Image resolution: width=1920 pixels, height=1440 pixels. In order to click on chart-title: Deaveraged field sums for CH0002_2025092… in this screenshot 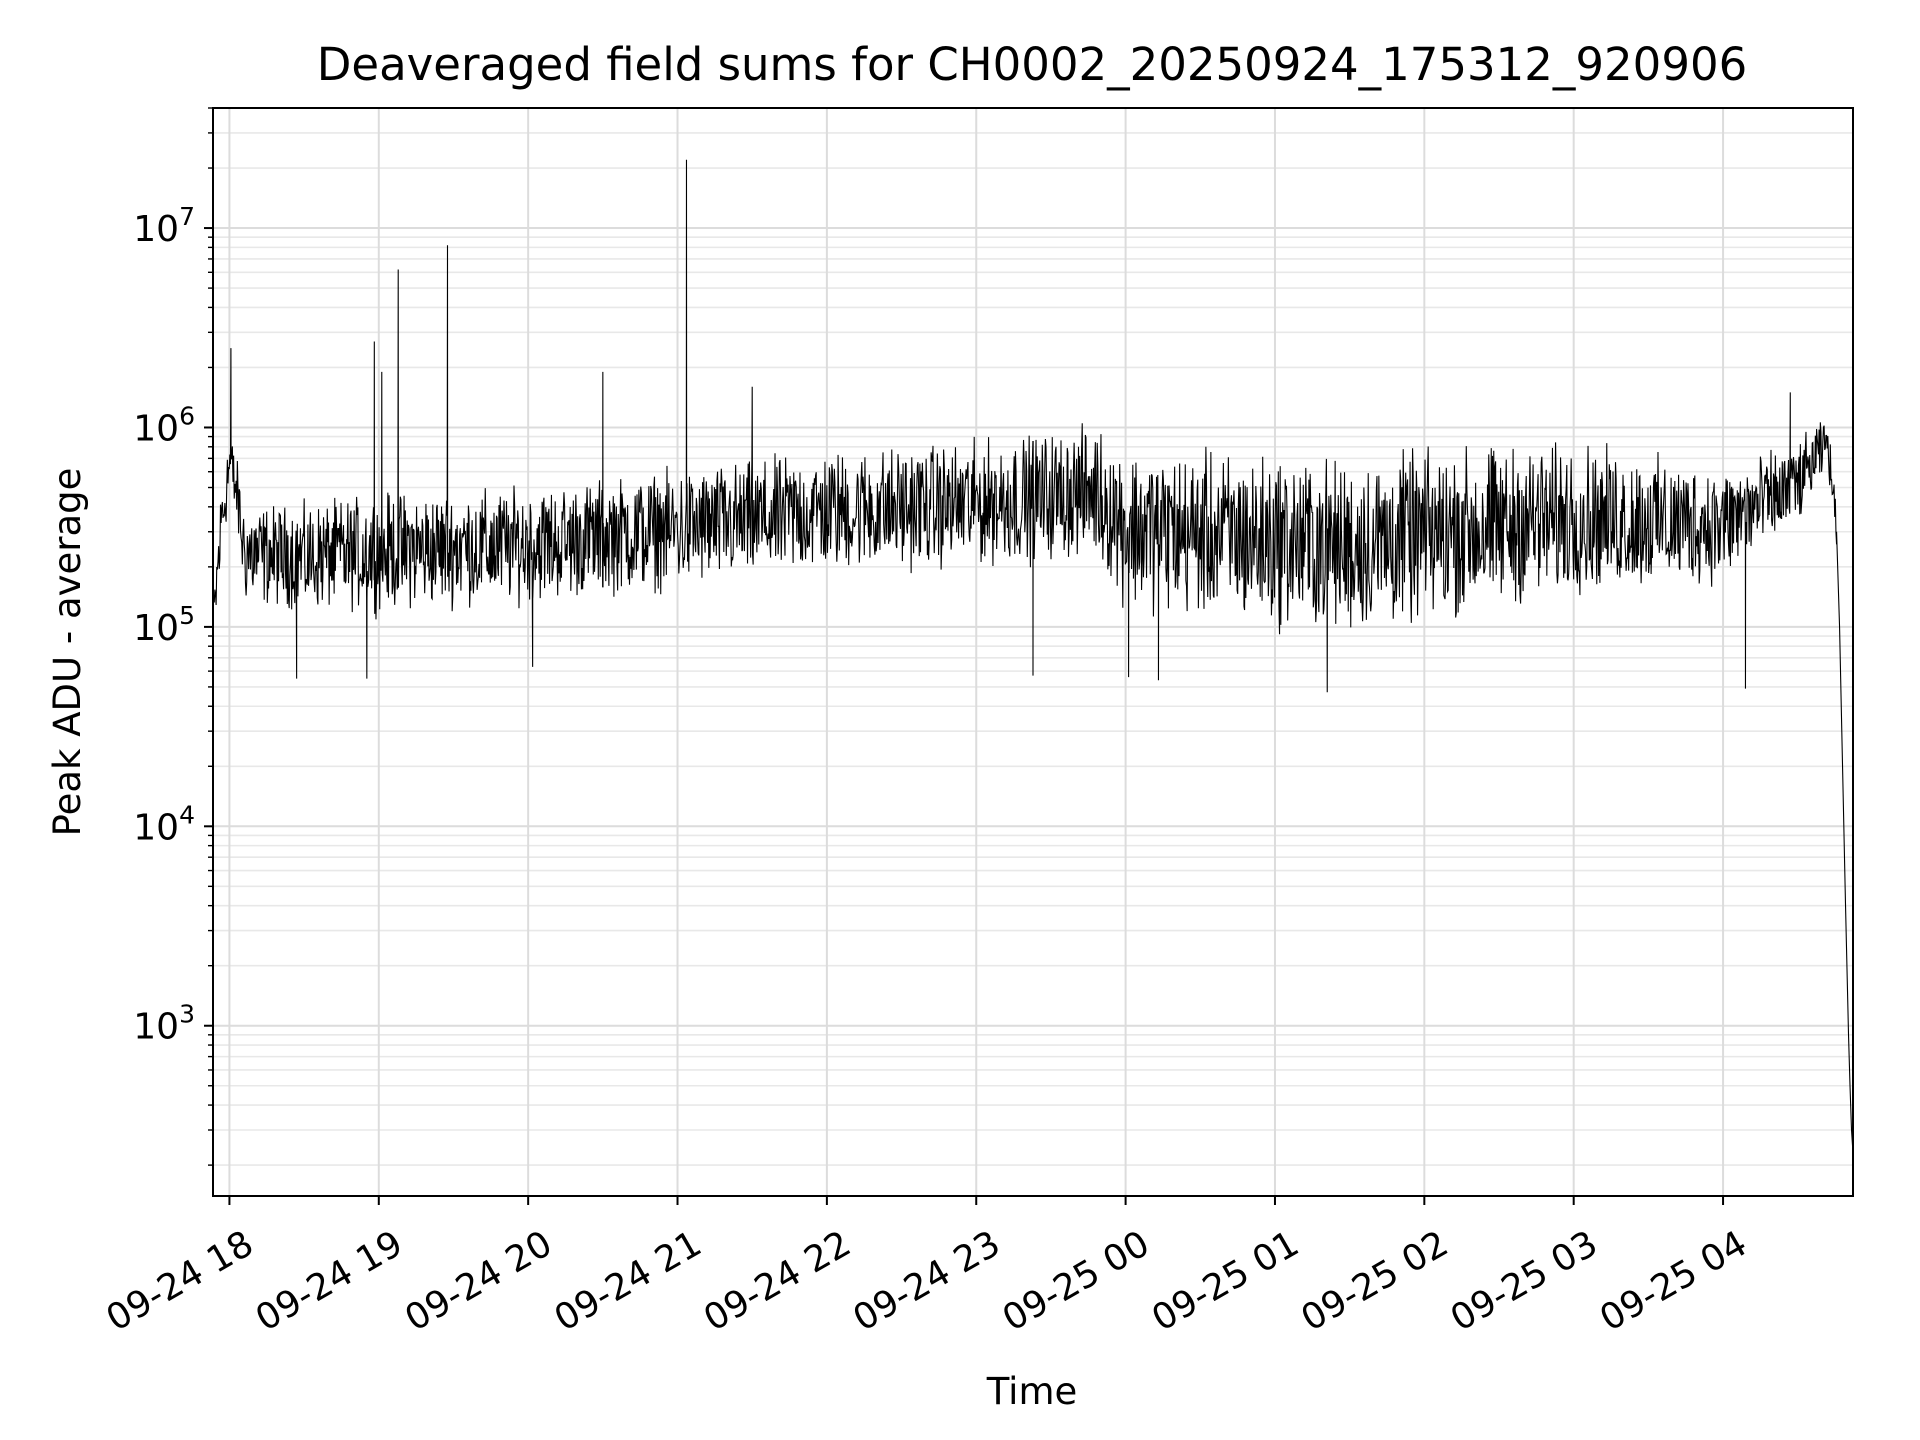, I will do `click(1032, 64)`.